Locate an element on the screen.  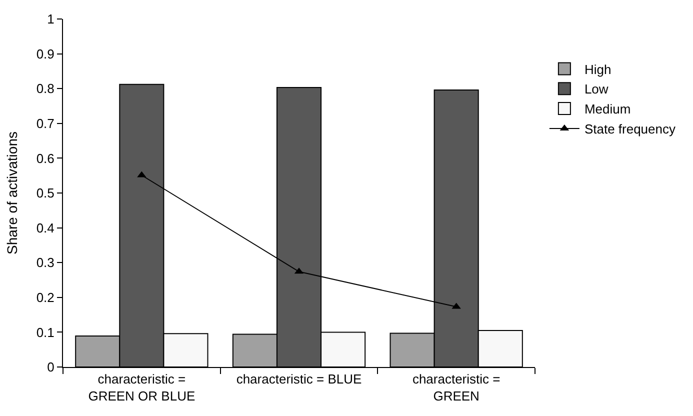
legend-label: Low is located at coordinates (596, 89).